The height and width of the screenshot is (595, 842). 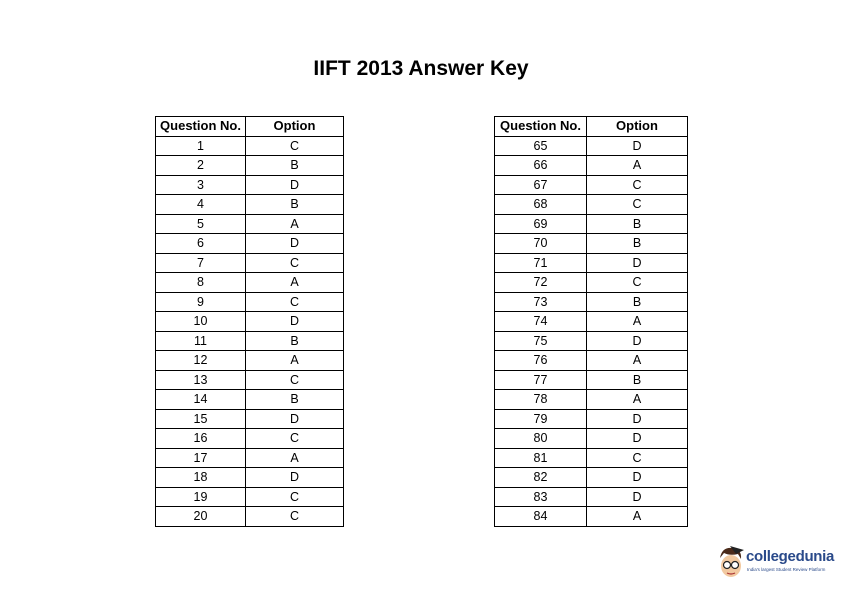 I want to click on question-number: 8, so click(x=200, y=282).